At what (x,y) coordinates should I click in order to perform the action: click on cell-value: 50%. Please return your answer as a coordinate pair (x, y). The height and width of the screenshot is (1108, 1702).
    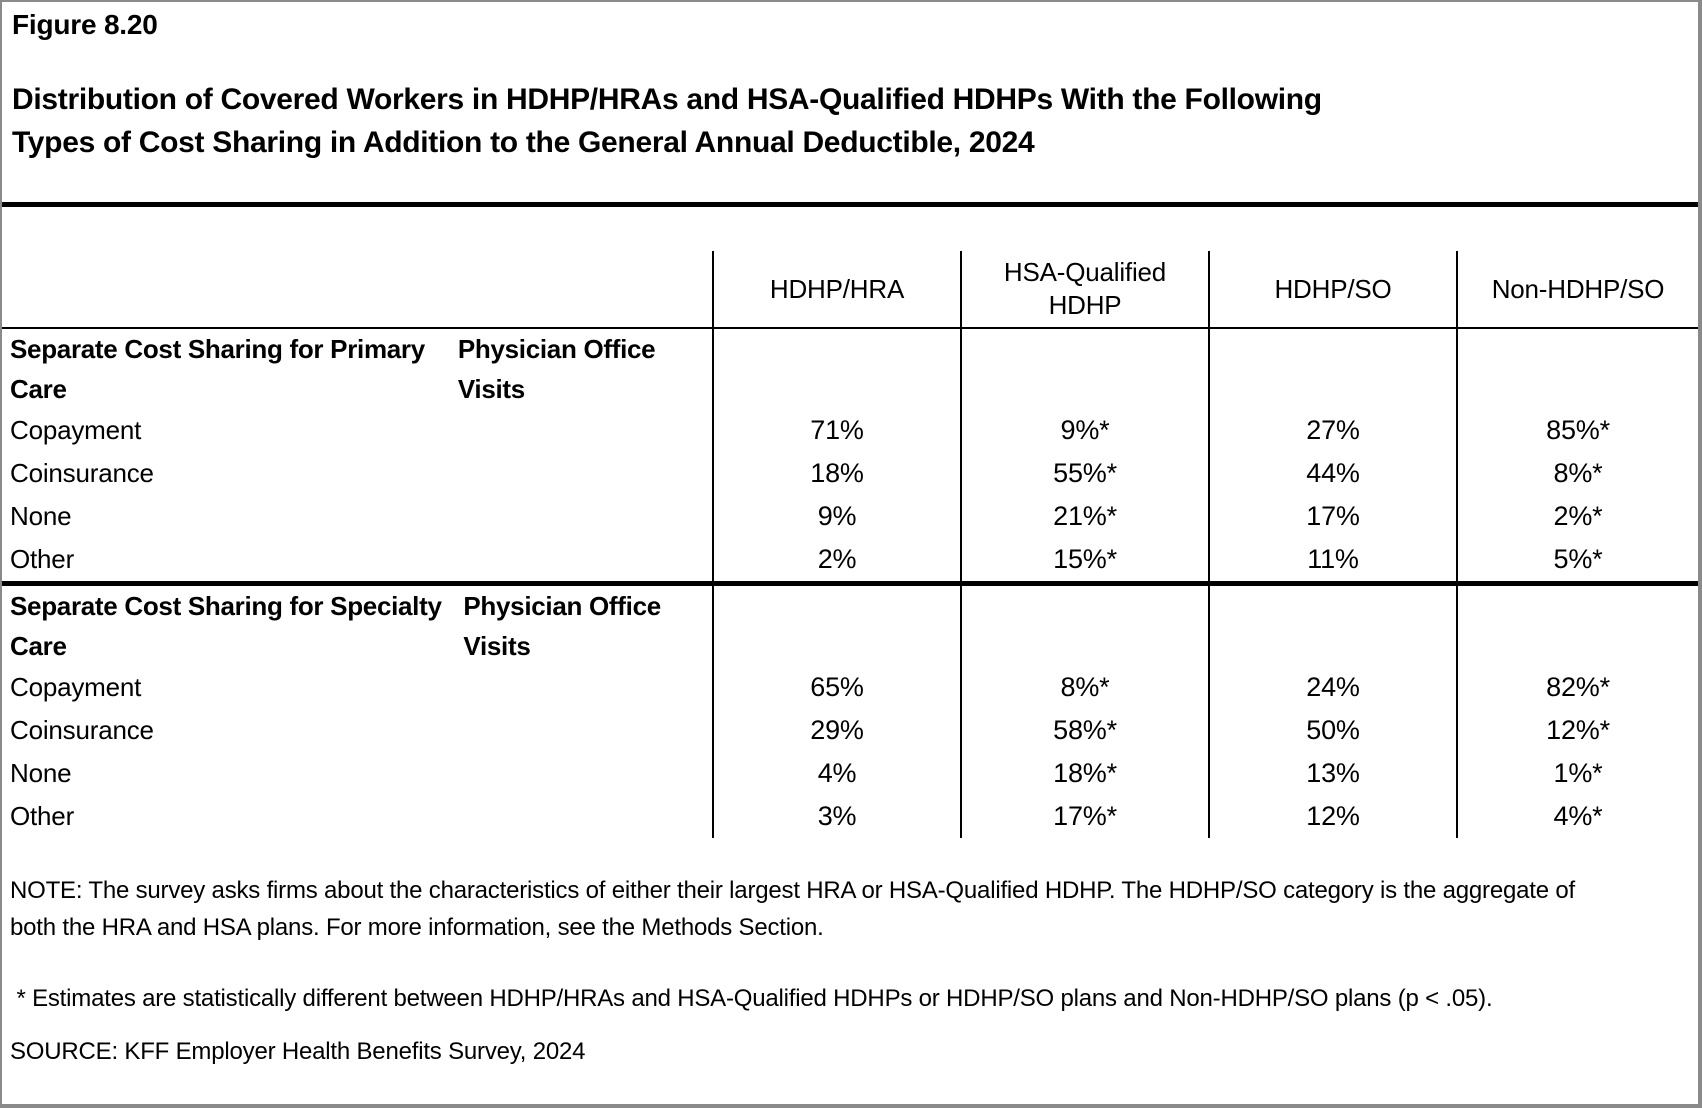
    Looking at the image, I should click on (1332, 730).